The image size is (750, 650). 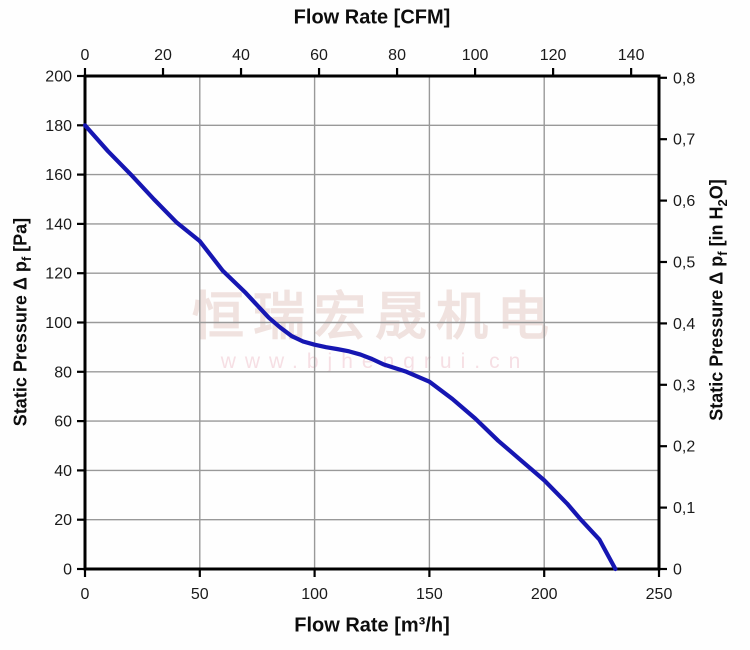 What do you see at coordinates (631, 55) in the screenshot?
I see `top-axis-tick-label: 140` at bounding box center [631, 55].